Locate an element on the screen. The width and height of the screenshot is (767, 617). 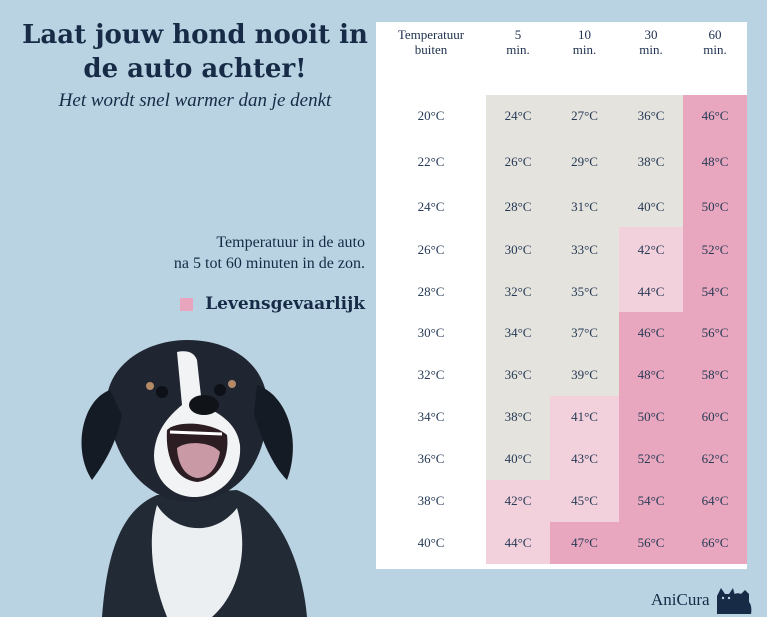
car-temp-cell: 33°C is located at coordinates (584, 249).